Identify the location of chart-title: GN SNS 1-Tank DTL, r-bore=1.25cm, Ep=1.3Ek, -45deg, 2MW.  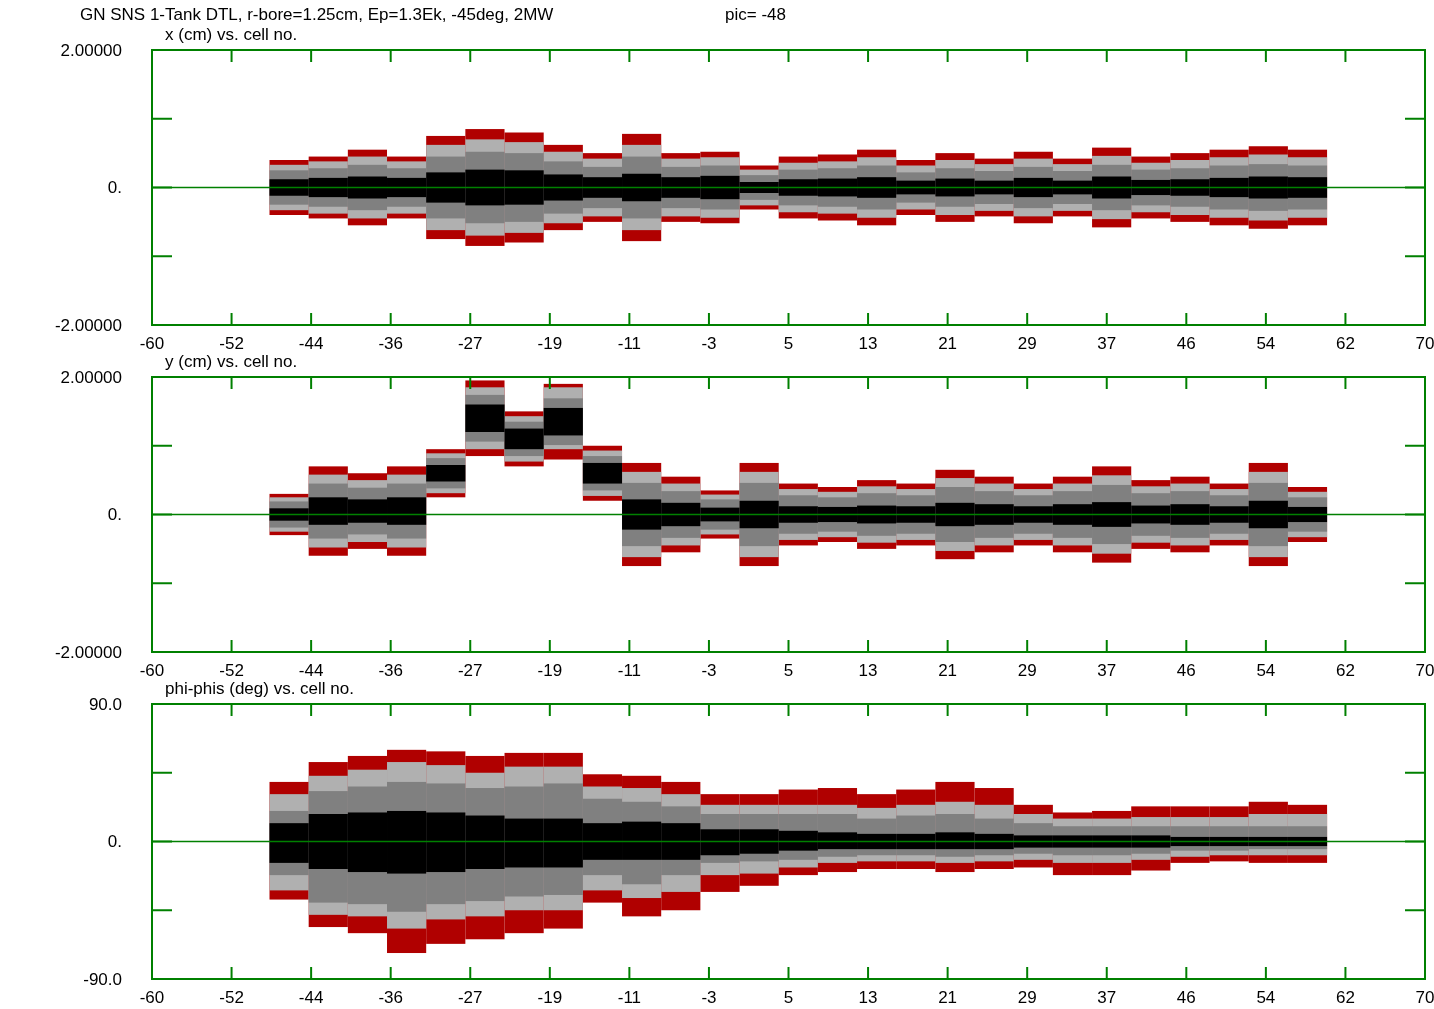
(317, 14).